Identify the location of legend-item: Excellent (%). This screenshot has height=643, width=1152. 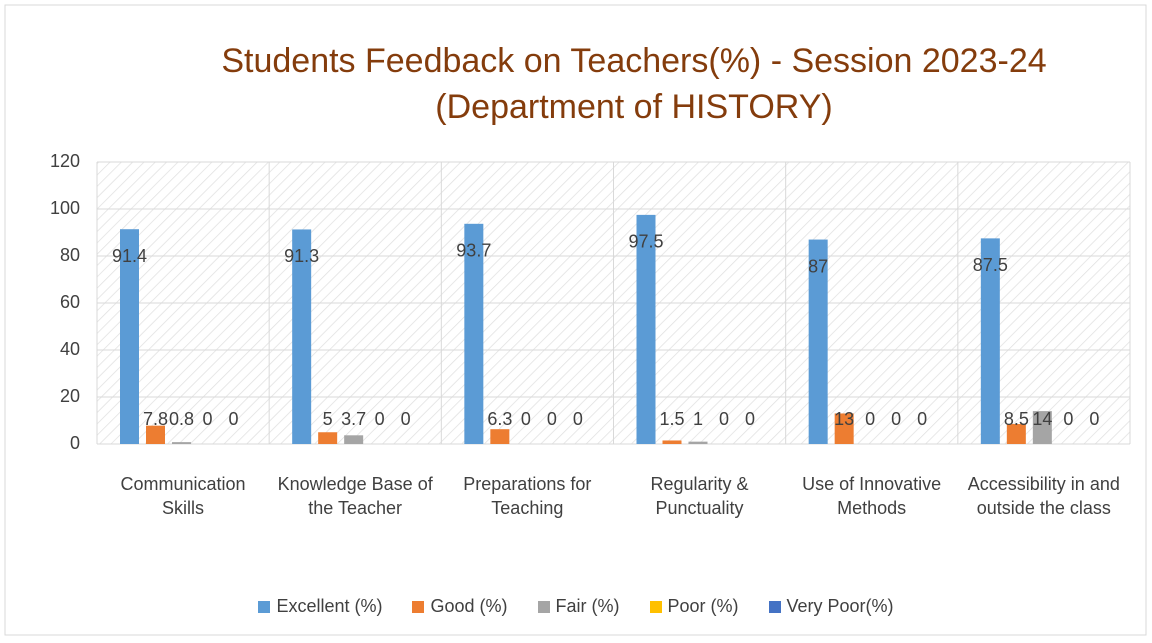
(320, 606).